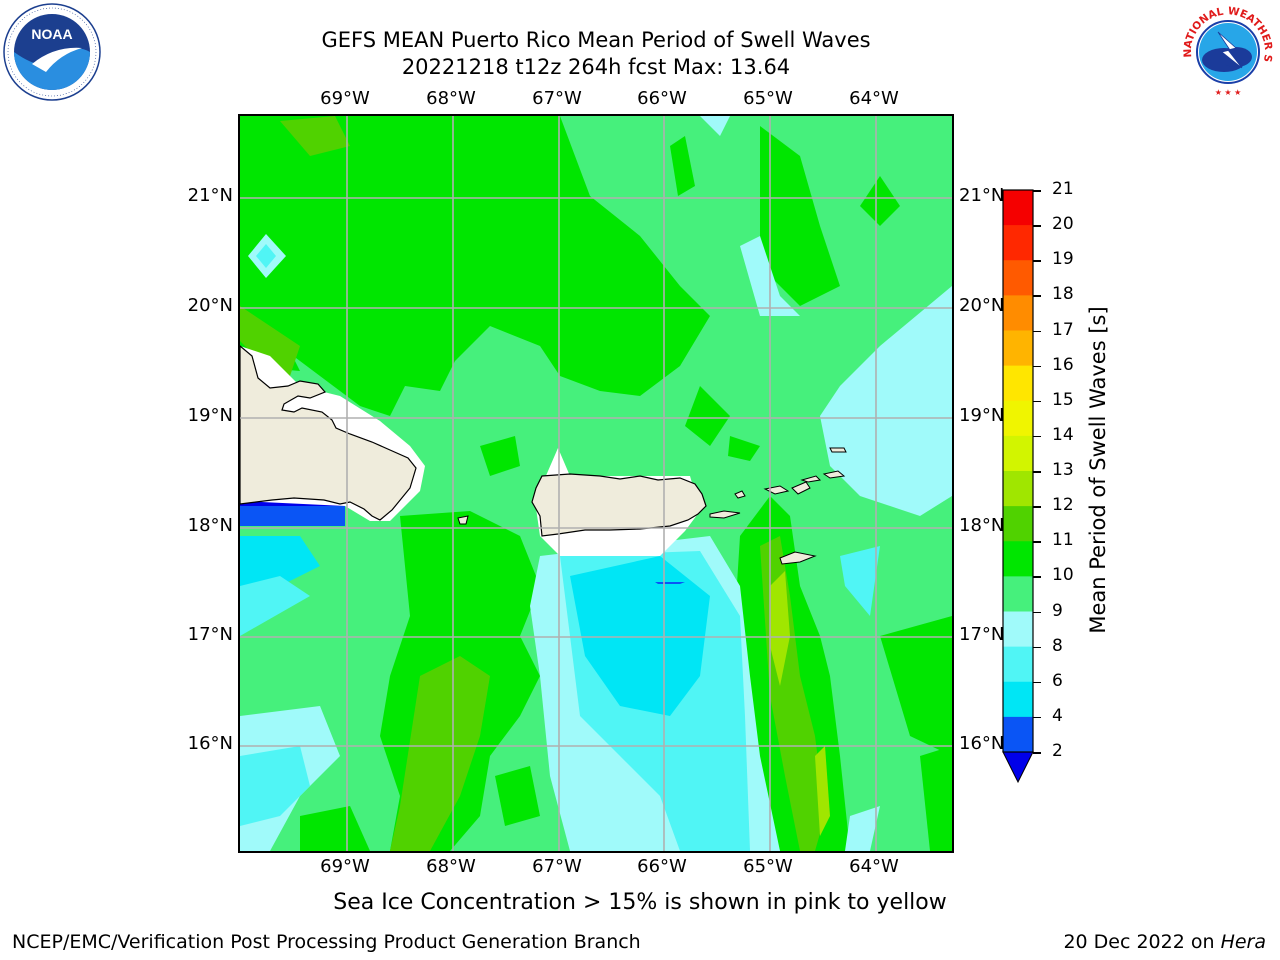 This screenshot has width=1280, height=960. Describe the element at coordinates (1063, 575) in the screenshot. I see `colorbar-tick-label: 10` at that location.